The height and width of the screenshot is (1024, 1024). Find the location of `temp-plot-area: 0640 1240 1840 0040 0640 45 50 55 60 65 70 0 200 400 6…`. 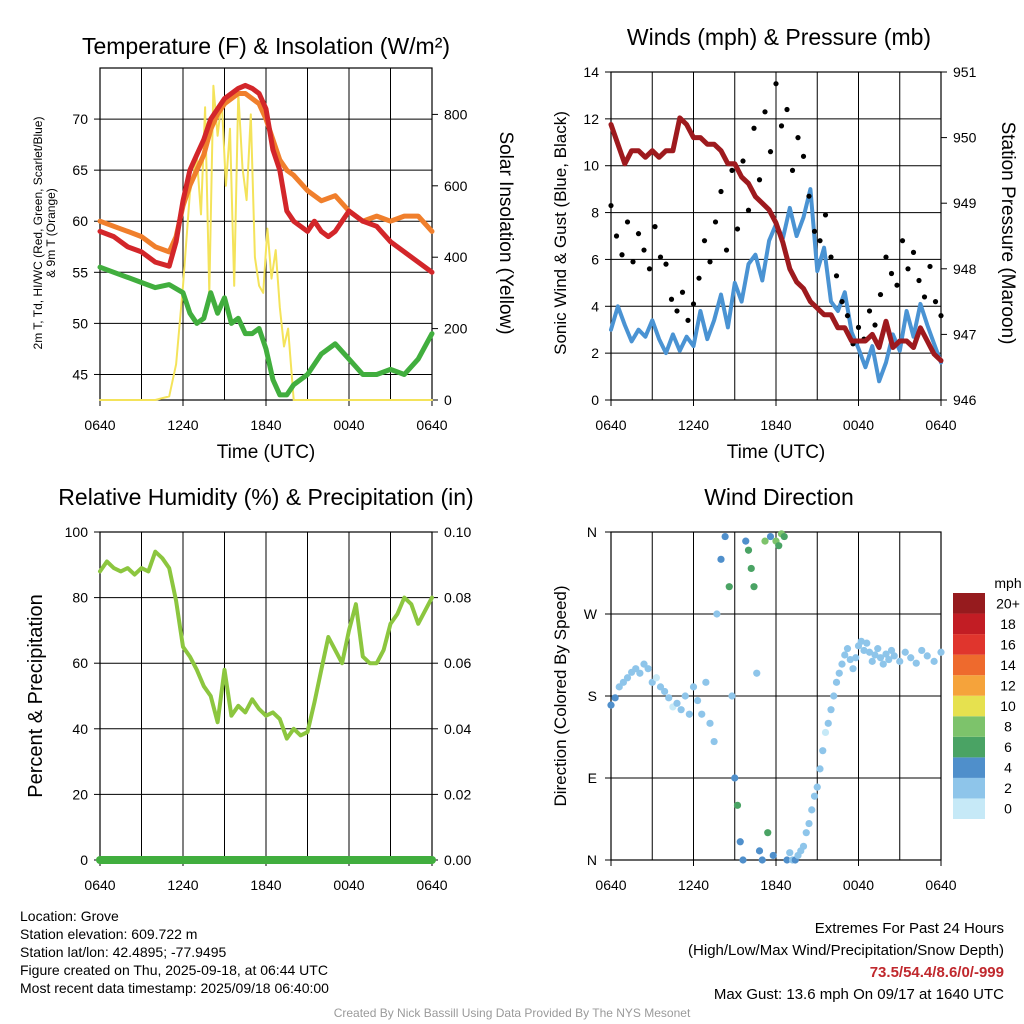

temp-plot-area: 0640 1240 1840 0040 0640 45 50 55 60 65 70 0 200 400 6… is located at coordinates (270, 250).